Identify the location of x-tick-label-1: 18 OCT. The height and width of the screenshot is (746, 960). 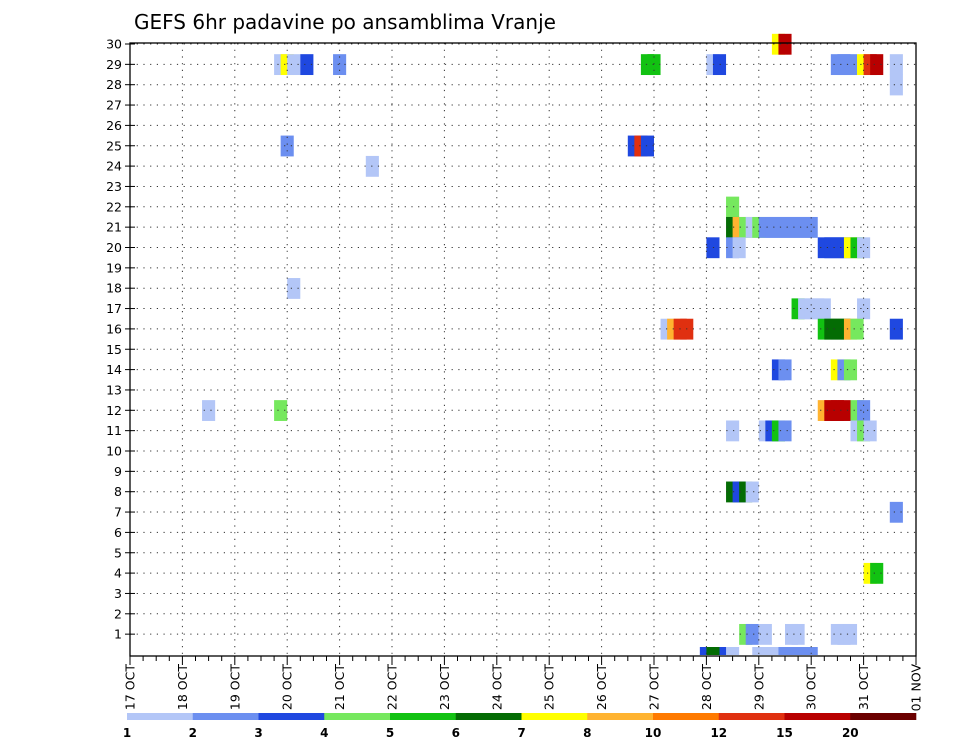
(182, 687).